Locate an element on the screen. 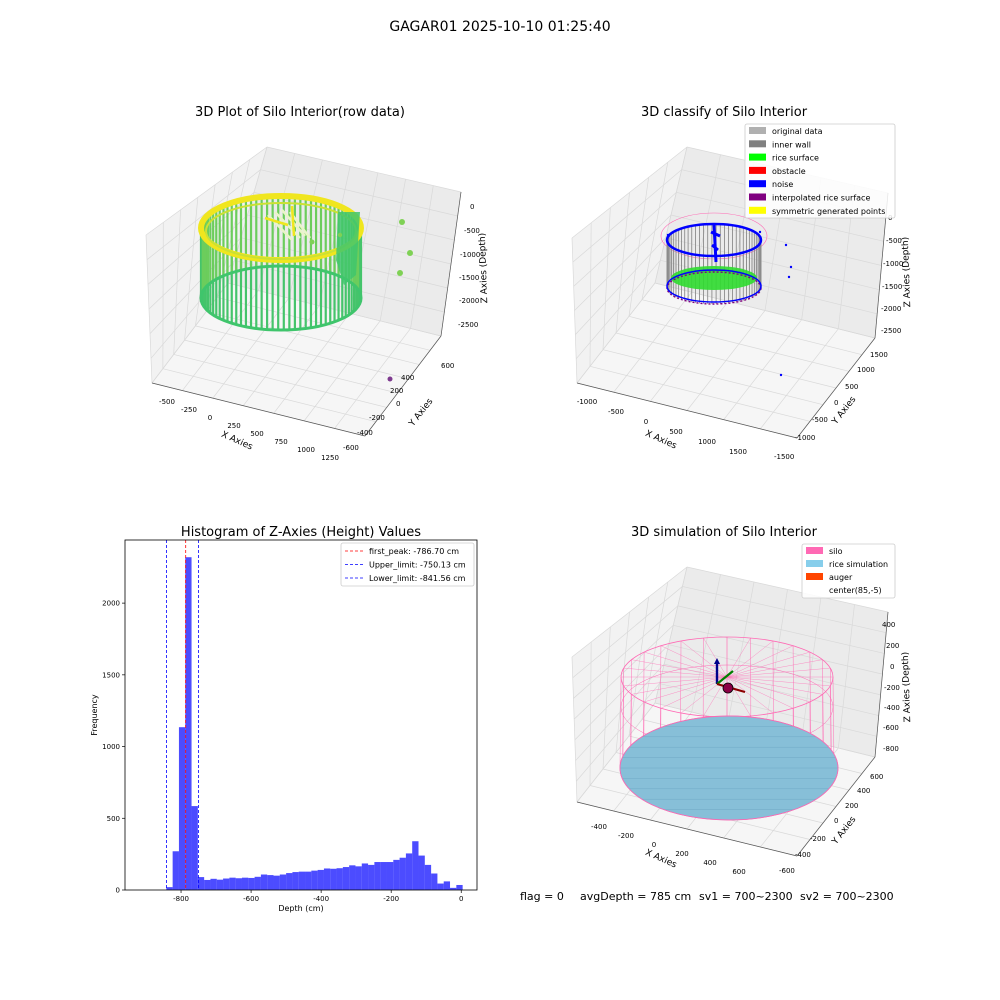 Image resolution: width=1000 pixels, height=1000 pixels. panel2-xtick: 0 is located at coordinates (646, 422).